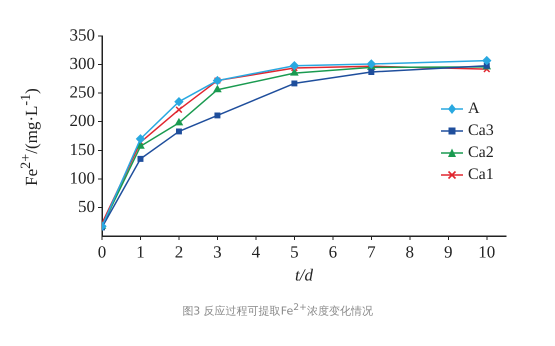 The width and height of the screenshot is (555, 346). What do you see at coordinates (256, 252) in the screenshot?
I see `x-tick-label: 4` at bounding box center [256, 252].